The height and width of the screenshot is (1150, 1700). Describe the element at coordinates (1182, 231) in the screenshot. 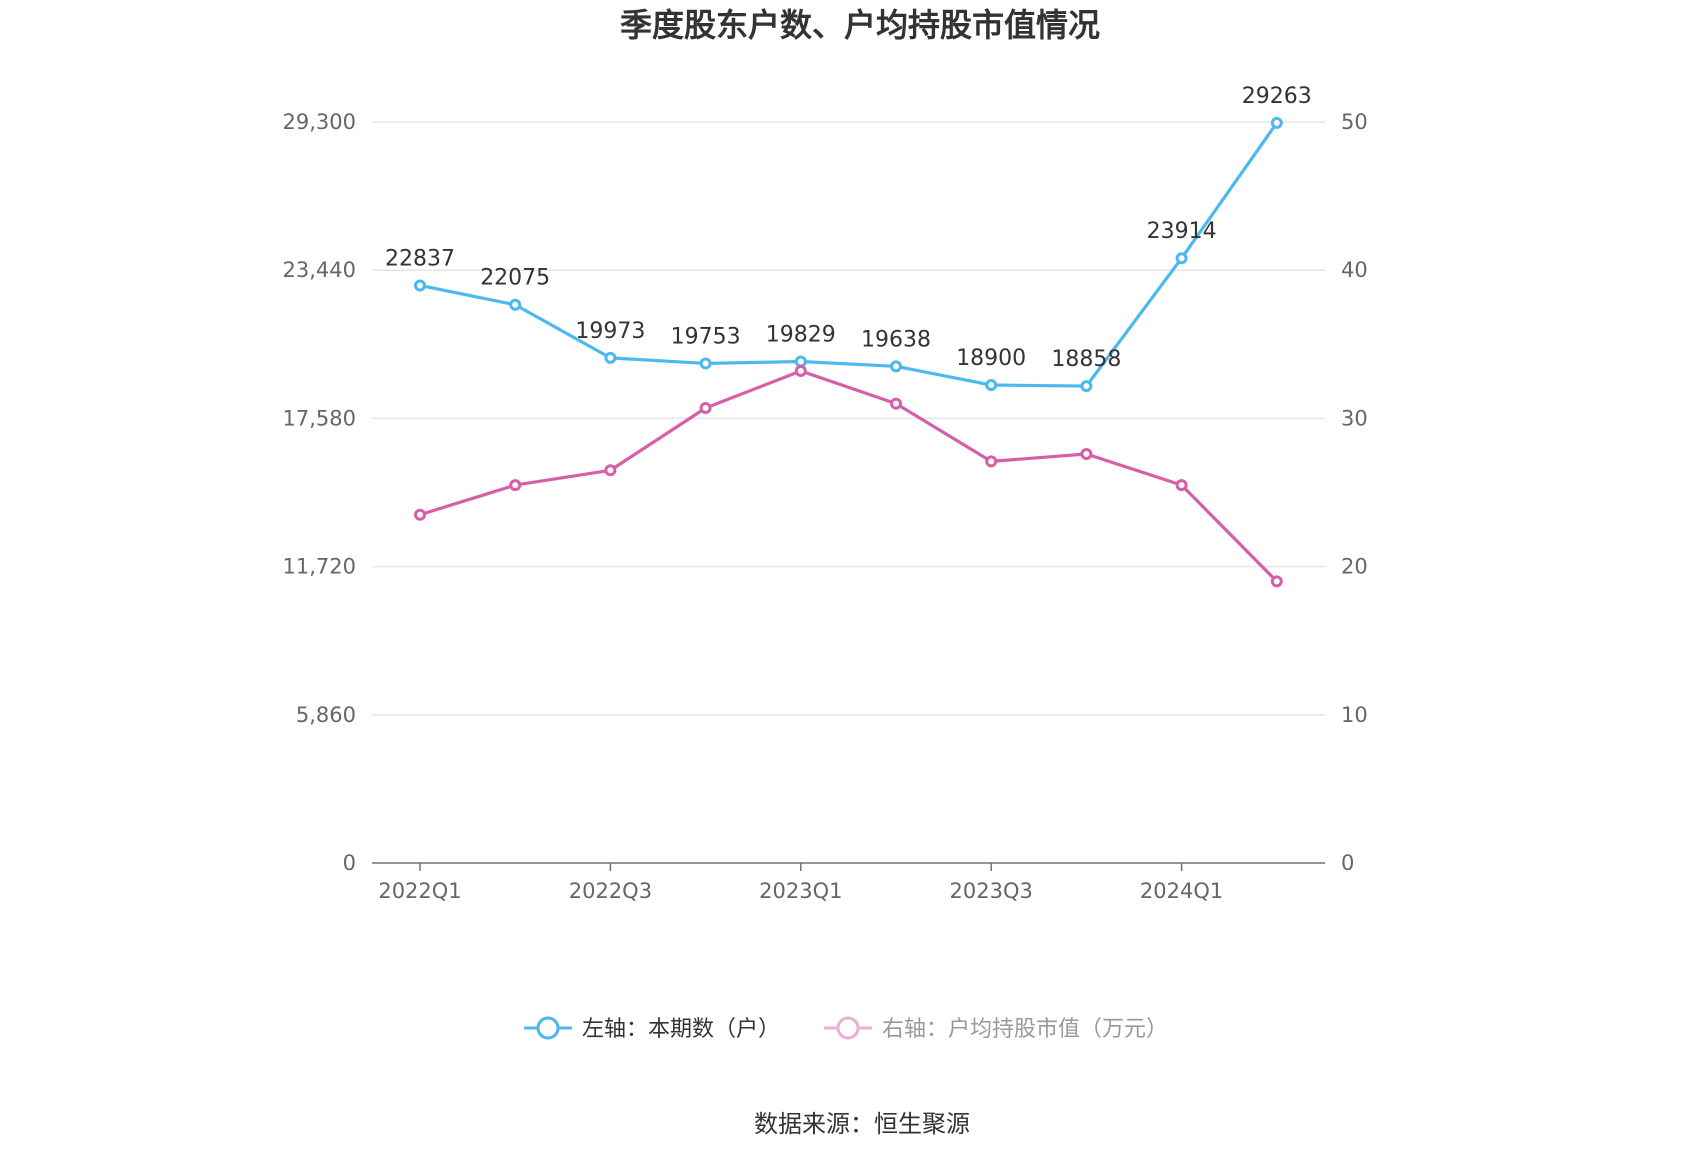

I see `data-label: 23914` at that location.